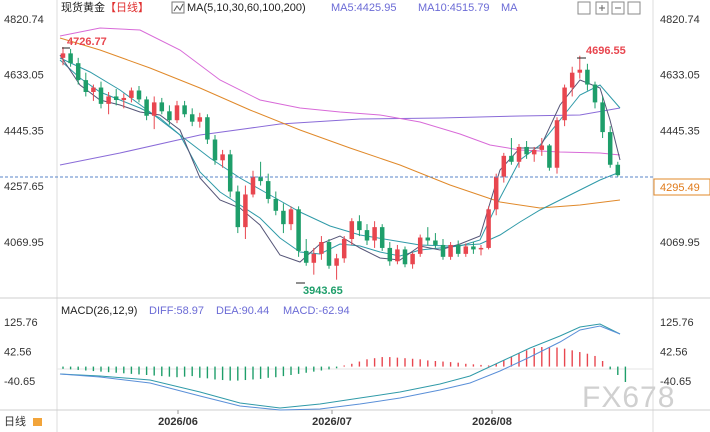  I want to click on footer-dropdown-icon, so click(37, 422).